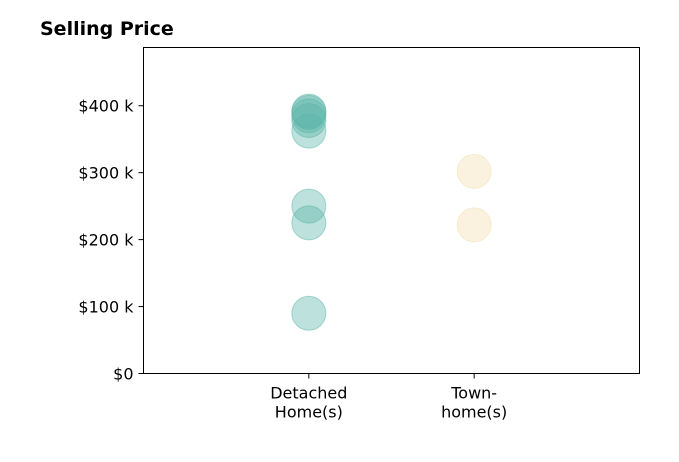  I want to click on y-tick-label: $100 k, so click(106, 307).